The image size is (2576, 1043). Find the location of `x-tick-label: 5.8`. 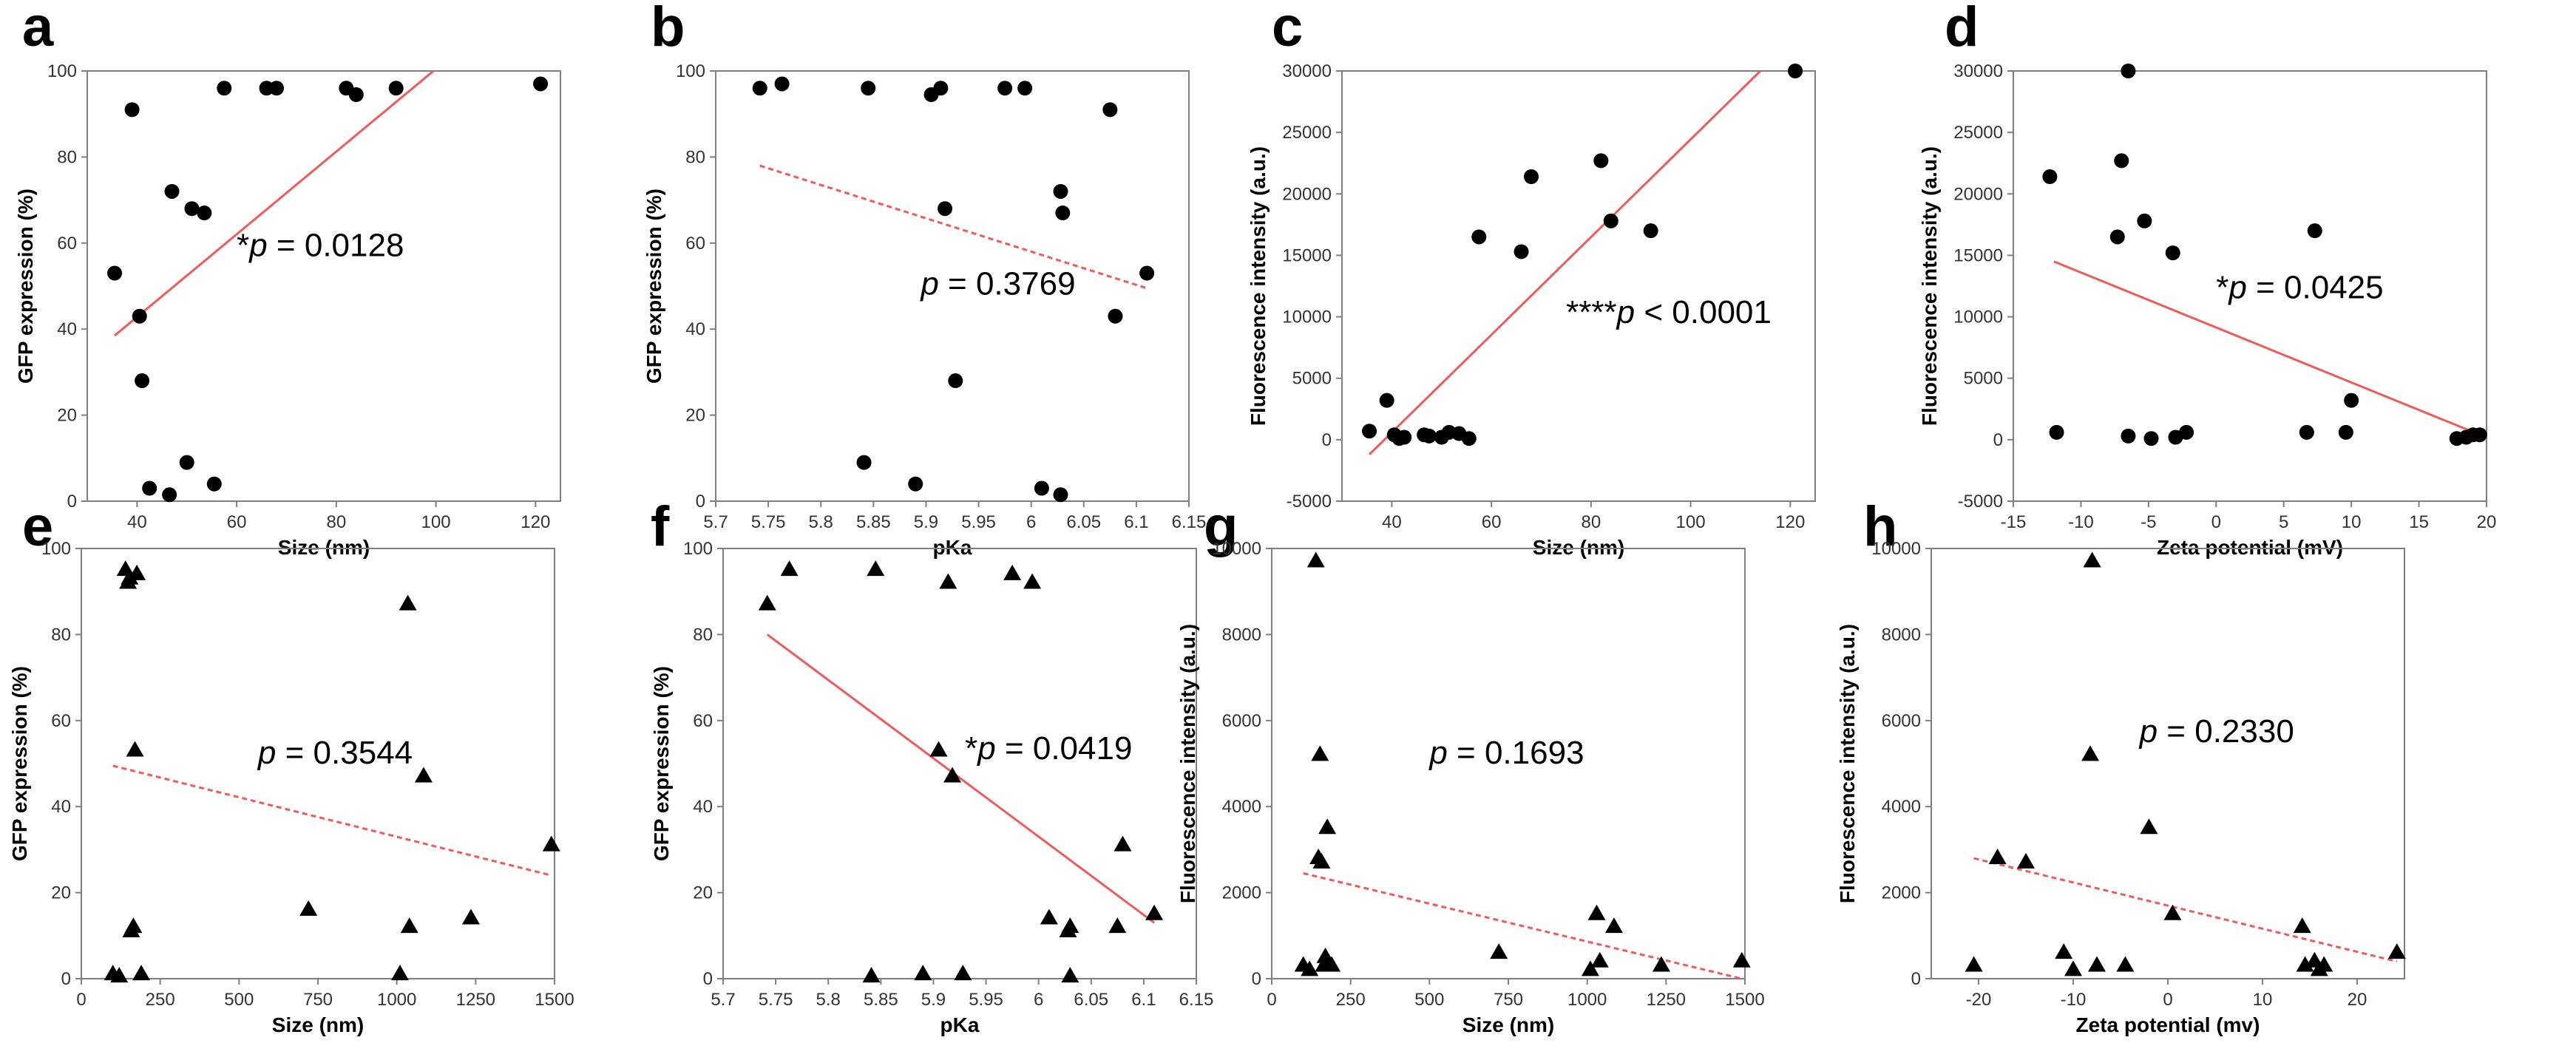

x-tick-label: 5.8 is located at coordinates (828, 1000).